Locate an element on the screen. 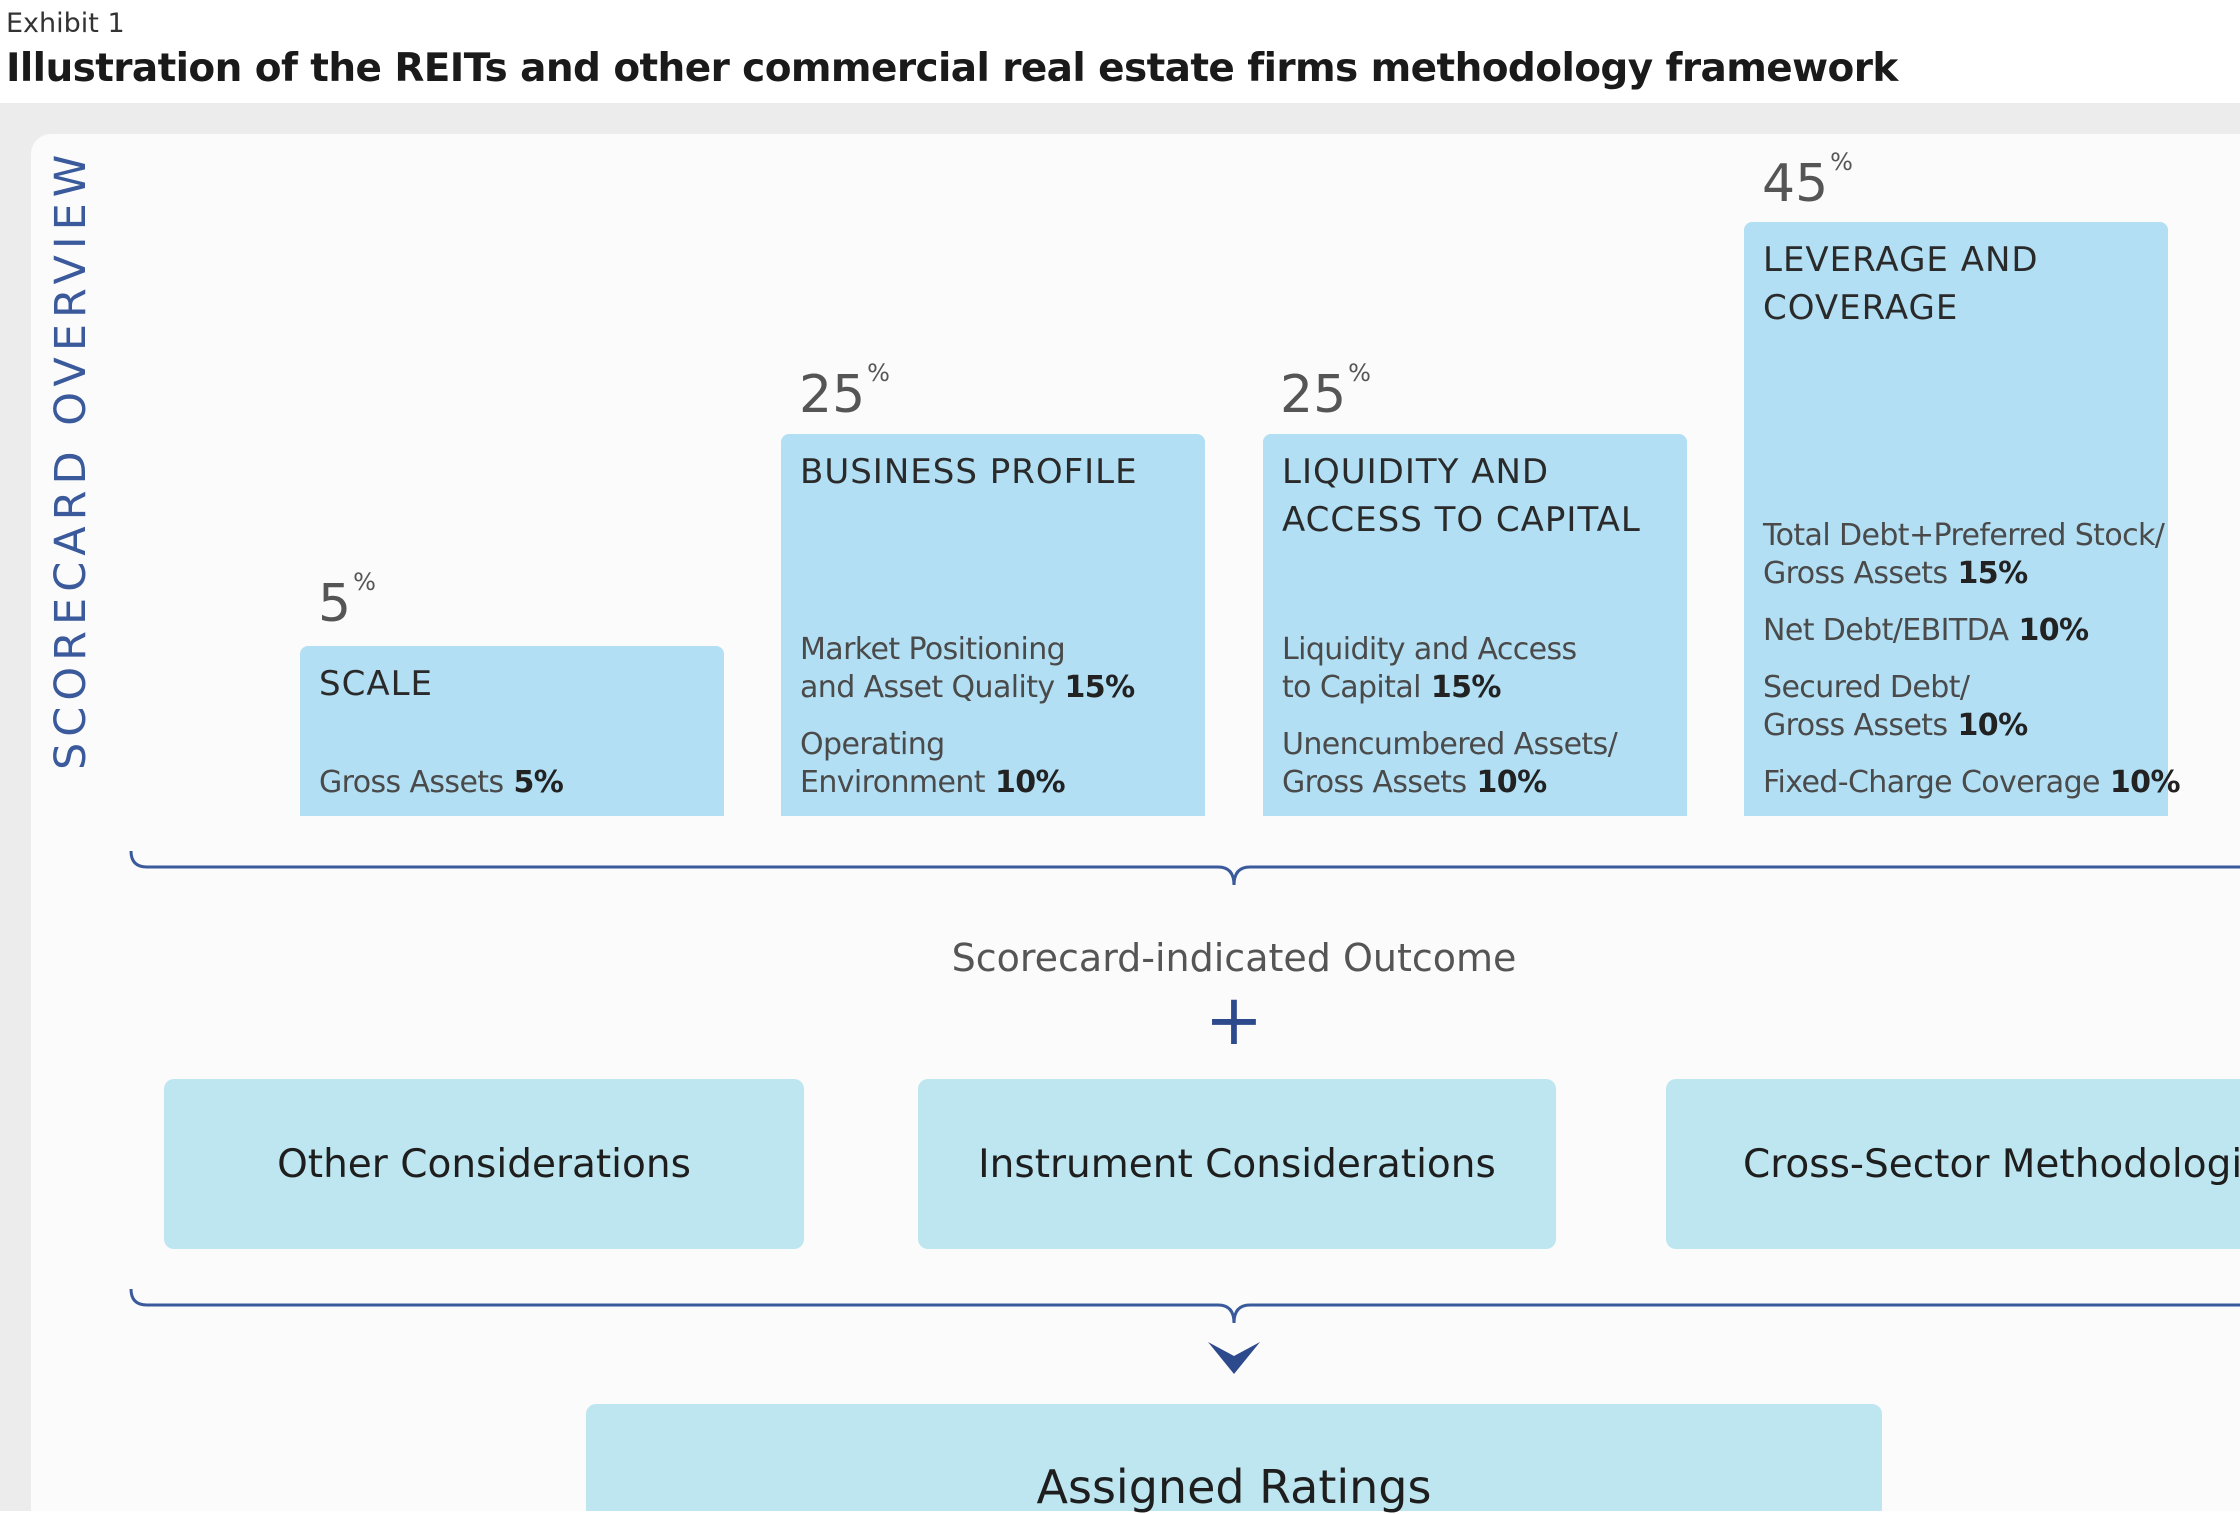 This screenshot has height=1514, width=2240. cross-sector-methodologies-box: Cross-Sector Methodologies* is located at coordinates (1953, 1164).